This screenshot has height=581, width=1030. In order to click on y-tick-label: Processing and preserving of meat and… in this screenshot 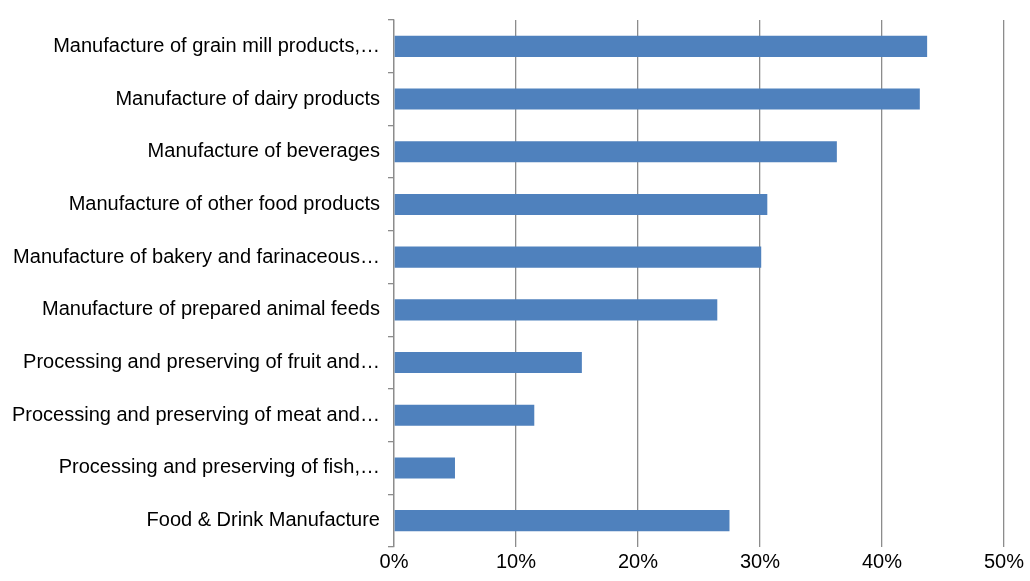, I will do `click(195, 413)`.